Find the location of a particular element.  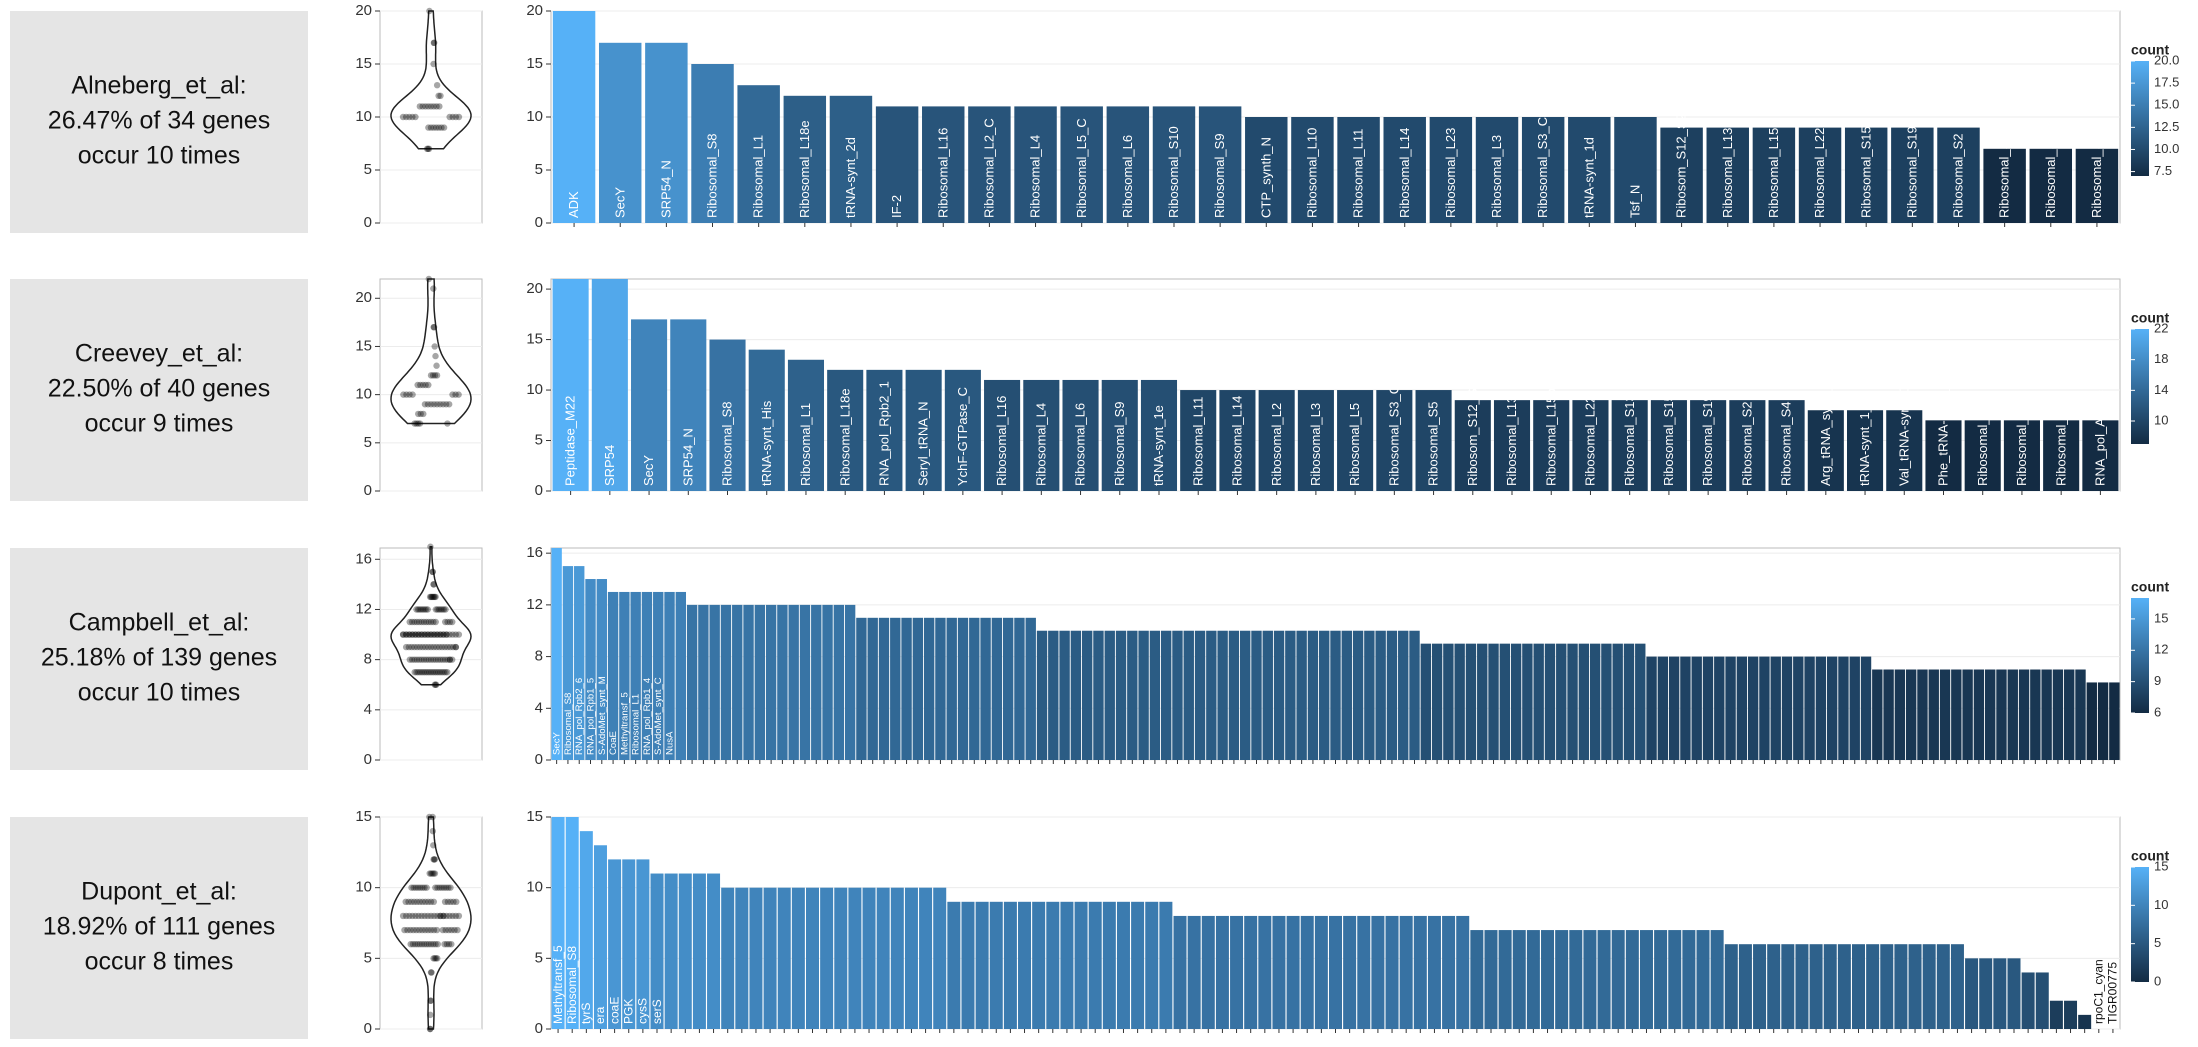

label-line: Alneberg_et_al: is located at coordinates (158, 86).